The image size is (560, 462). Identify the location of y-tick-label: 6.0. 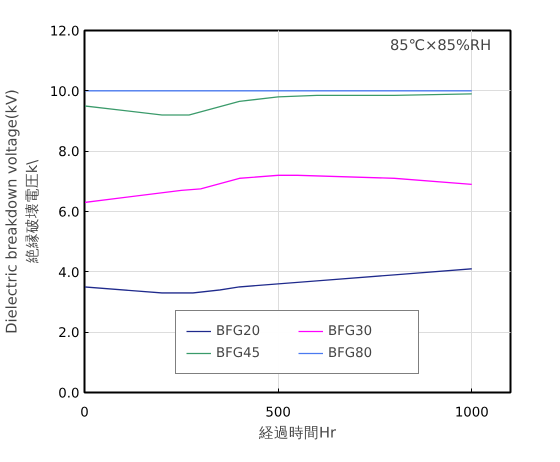
(69, 213).